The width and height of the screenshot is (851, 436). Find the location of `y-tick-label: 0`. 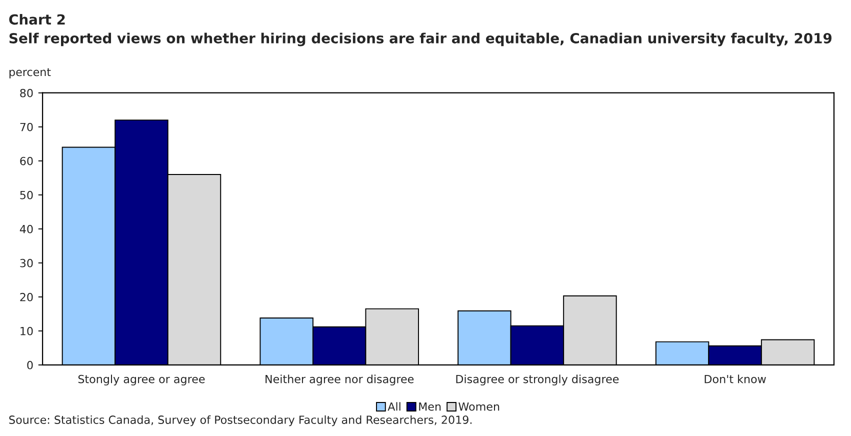

y-tick-label: 0 is located at coordinates (30, 365).